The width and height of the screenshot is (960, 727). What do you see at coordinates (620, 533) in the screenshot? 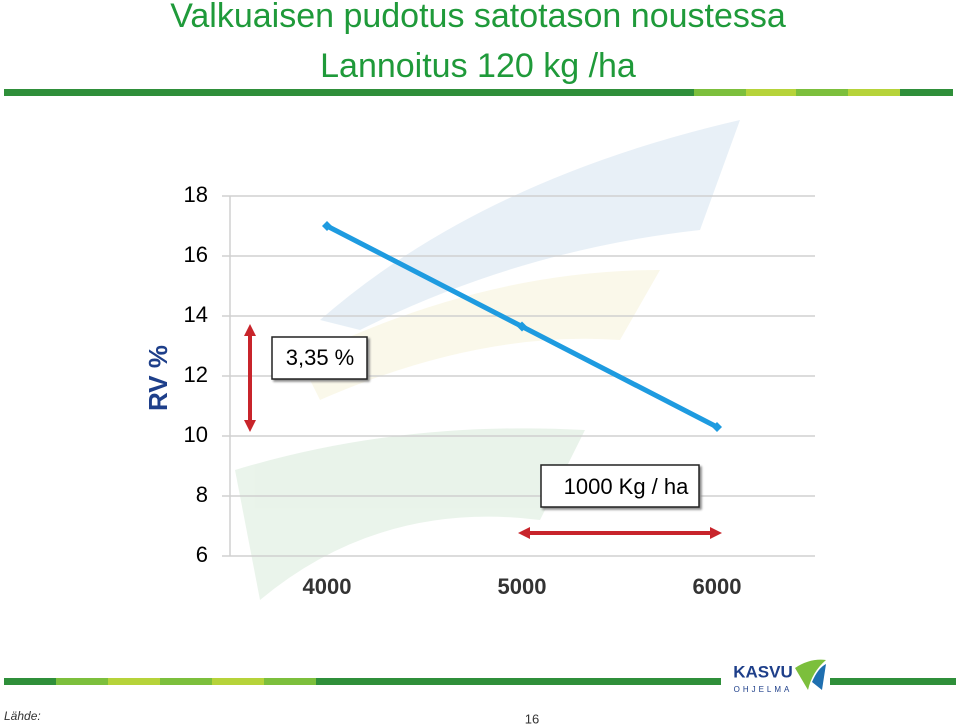
I see `horizontal-arrow` at bounding box center [620, 533].